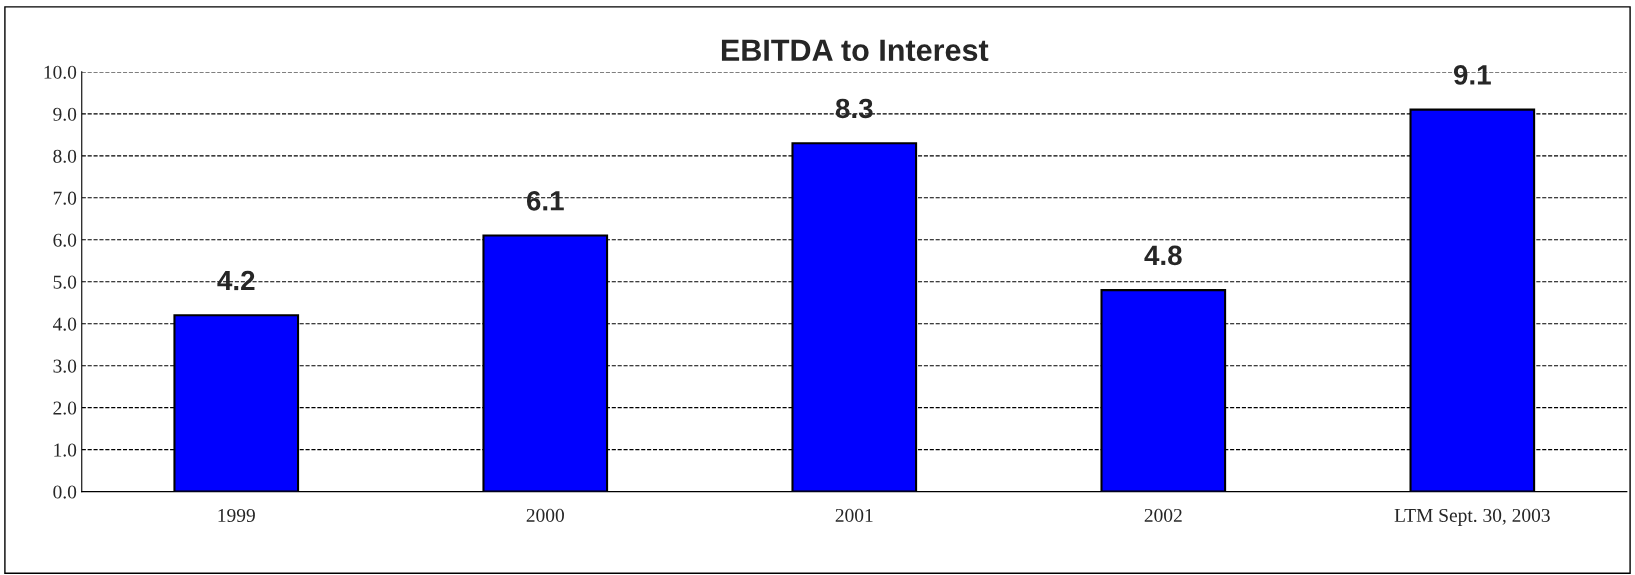 This screenshot has width=1635, height=575. What do you see at coordinates (65, 198) in the screenshot?
I see `y-tick-label: 7.0` at bounding box center [65, 198].